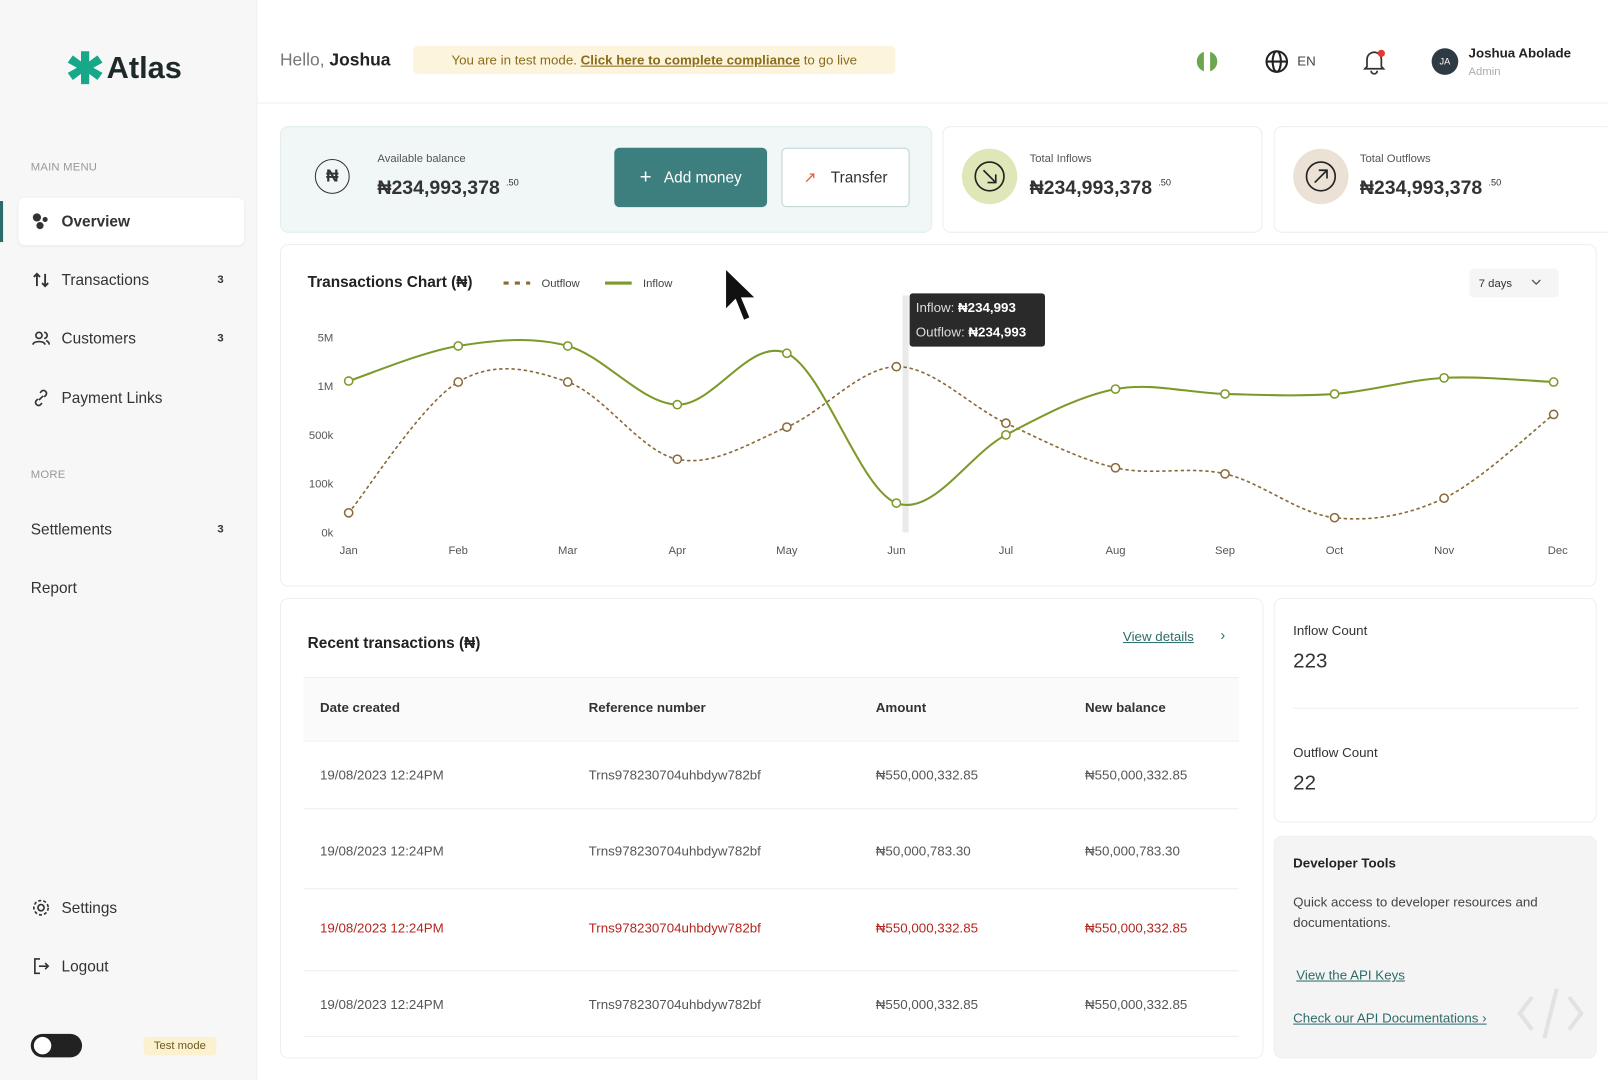 The width and height of the screenshot is (1608, 1080). Describe the element at coordinates (133, 587) in the screenshot. I see `menu-item: Report` at that location.